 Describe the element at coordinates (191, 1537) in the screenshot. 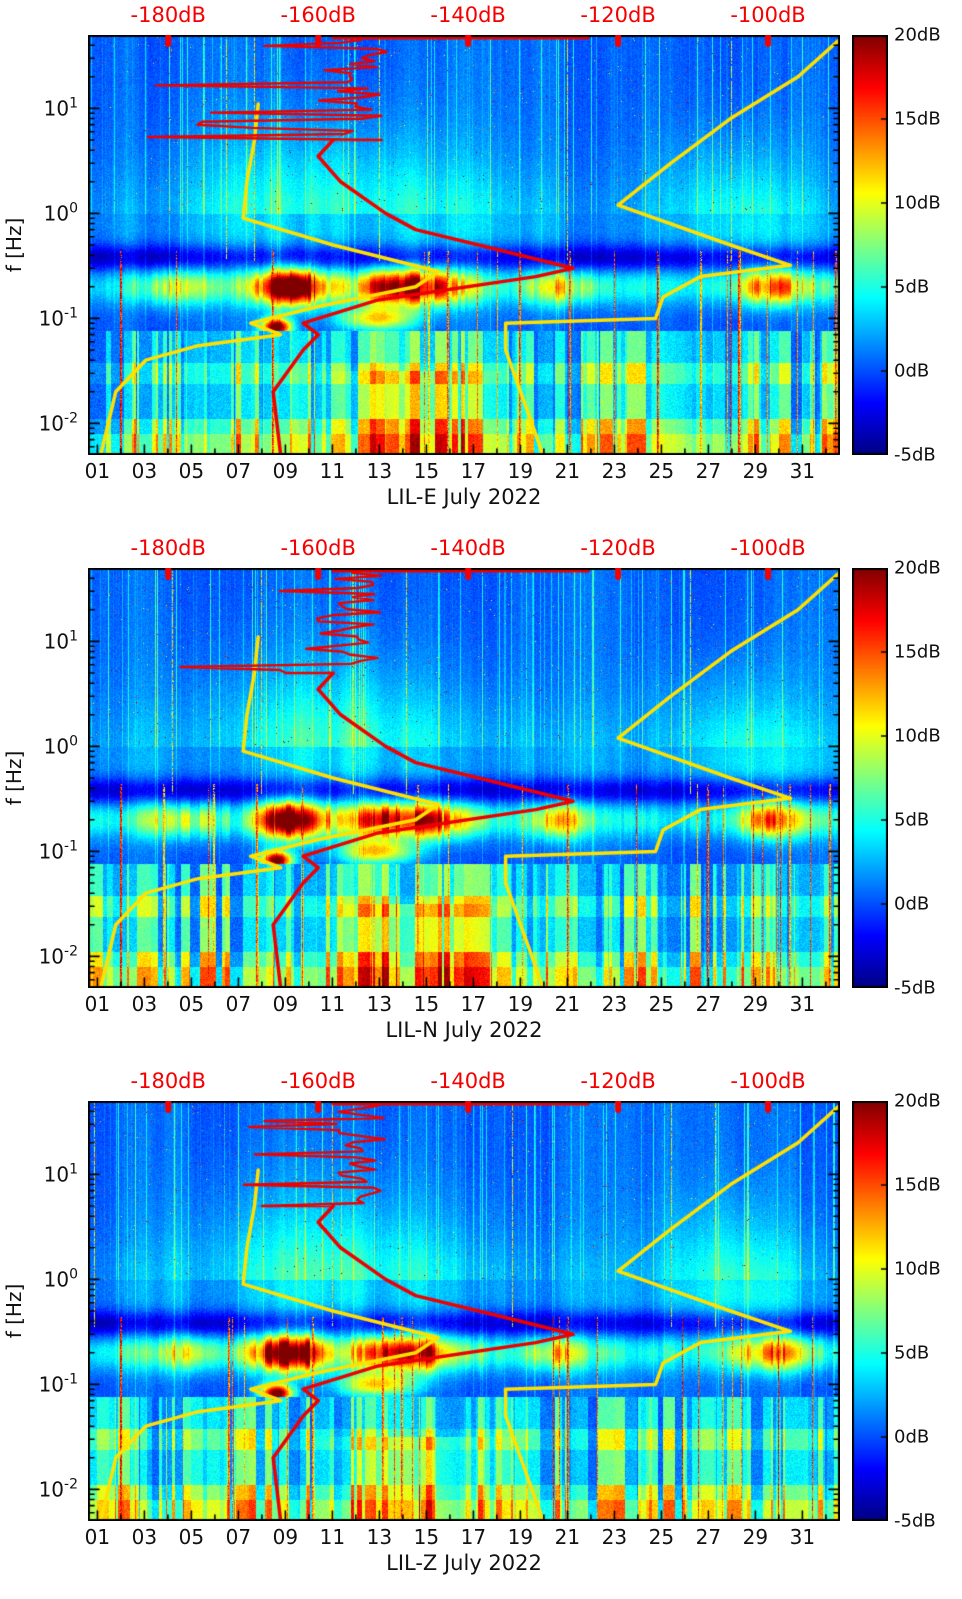

I see `x-tick-label: 05` at that location.